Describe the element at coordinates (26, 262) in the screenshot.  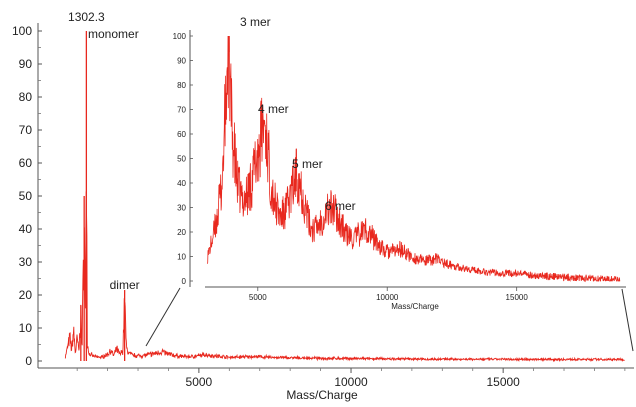
I see `main-y-tick-label: 30` at that location.